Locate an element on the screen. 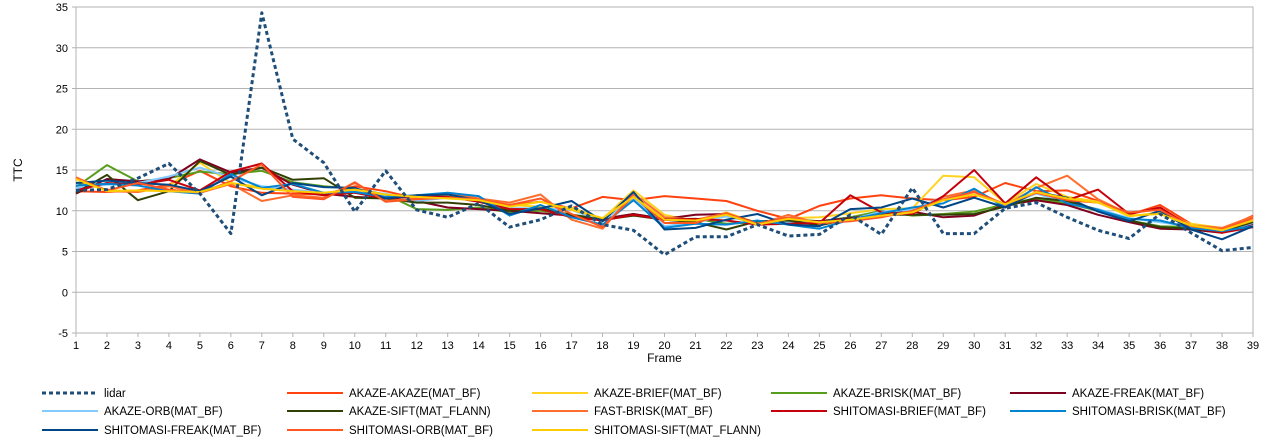 The image size is (1282, 447). legend-label: AKAZE-ORB(MAT_BF) is located at coordinates (163, 412).